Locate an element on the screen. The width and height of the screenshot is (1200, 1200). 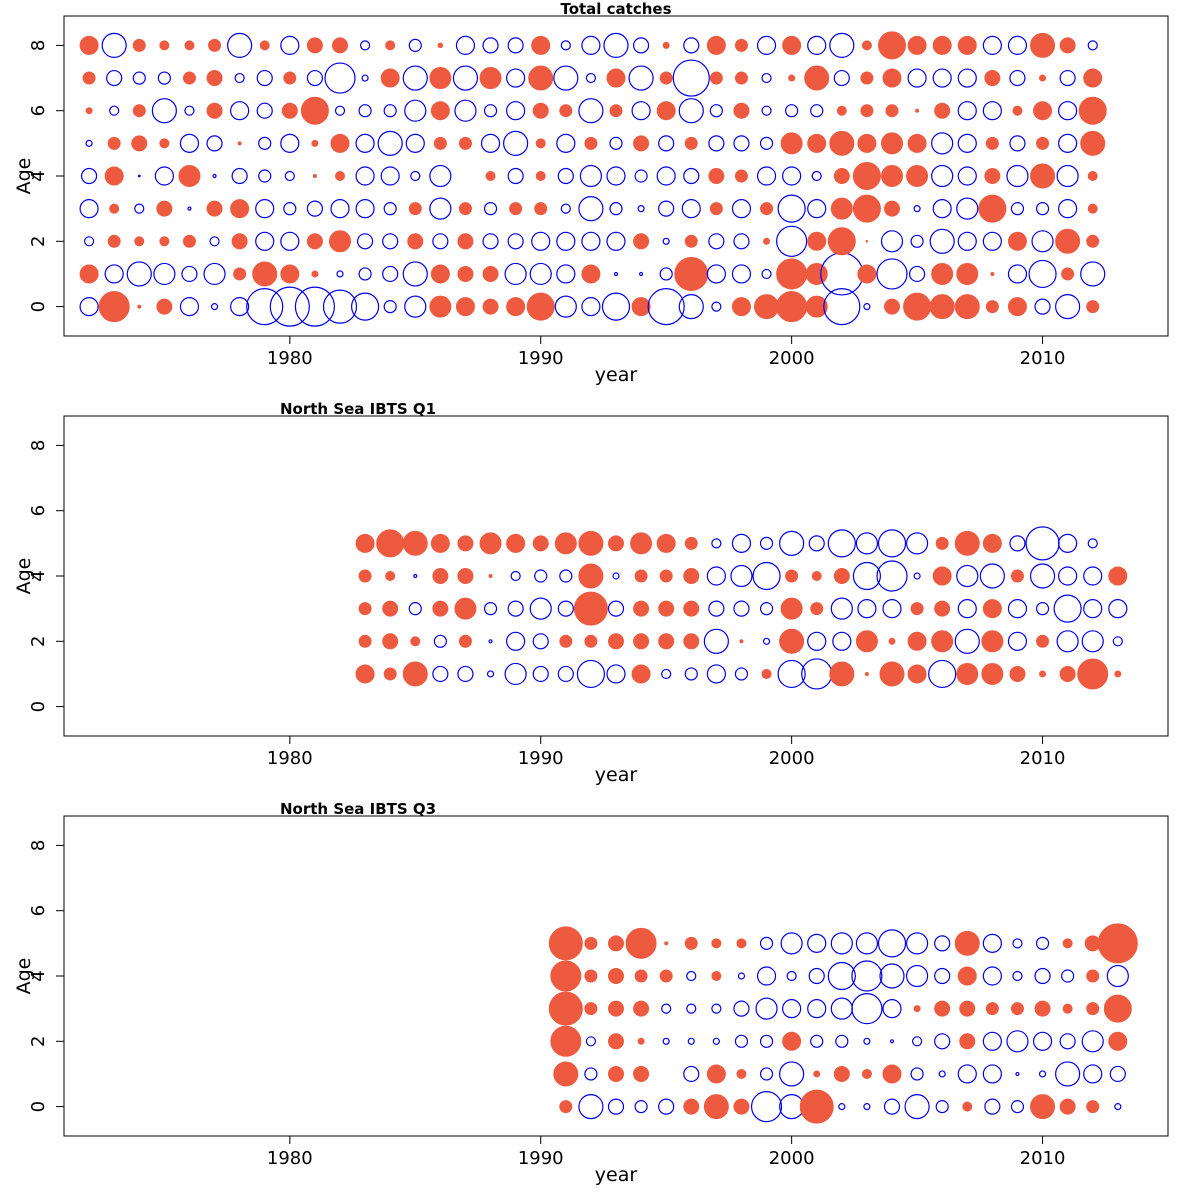
y-tick-label: 2 is located at coordinates (38, 1041).